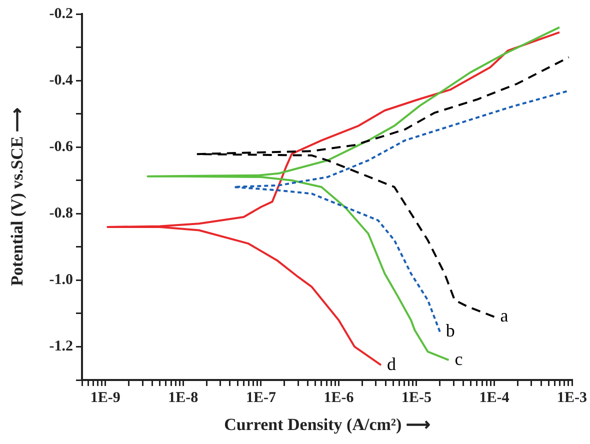 The height and width of the screenshot is (444, 590). What do you see at coordinates (61, 14) in the screenshot?
I see `y-tick-label: -0.2` at bounding box center [61, 14].